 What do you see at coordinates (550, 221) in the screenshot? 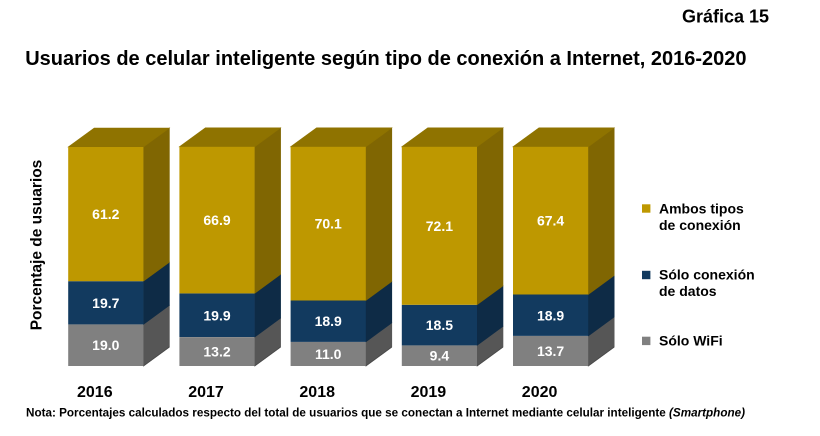
I see `svg-text: 67.4` at bounding box center [550, 221].